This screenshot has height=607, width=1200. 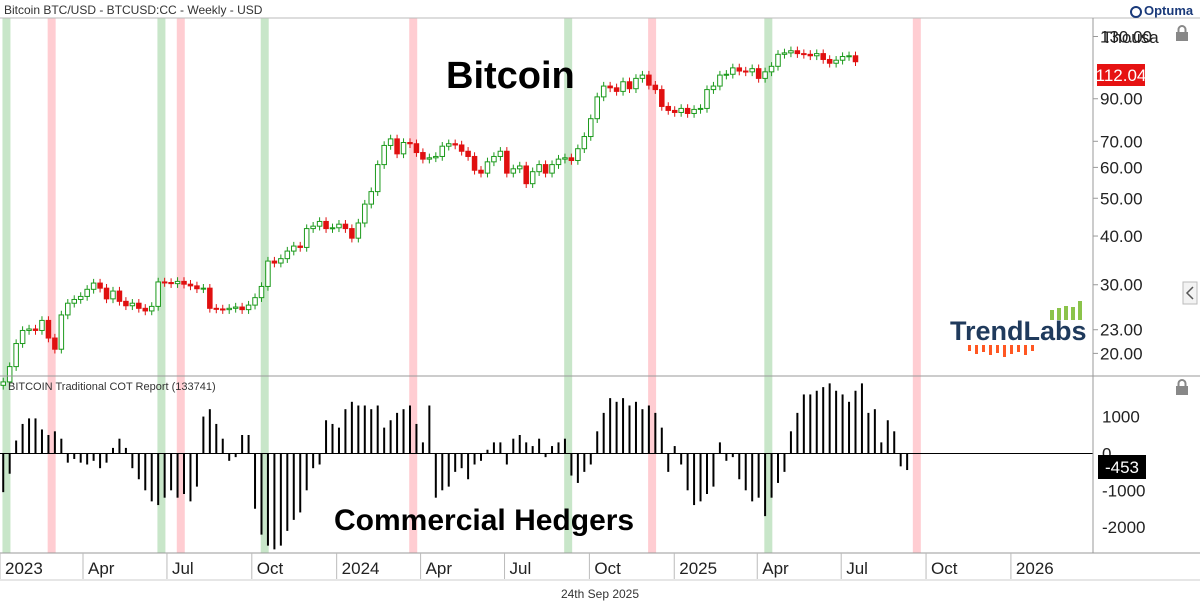 I want to click on last-cot-tag: -453, so click(x=1122, y=467).